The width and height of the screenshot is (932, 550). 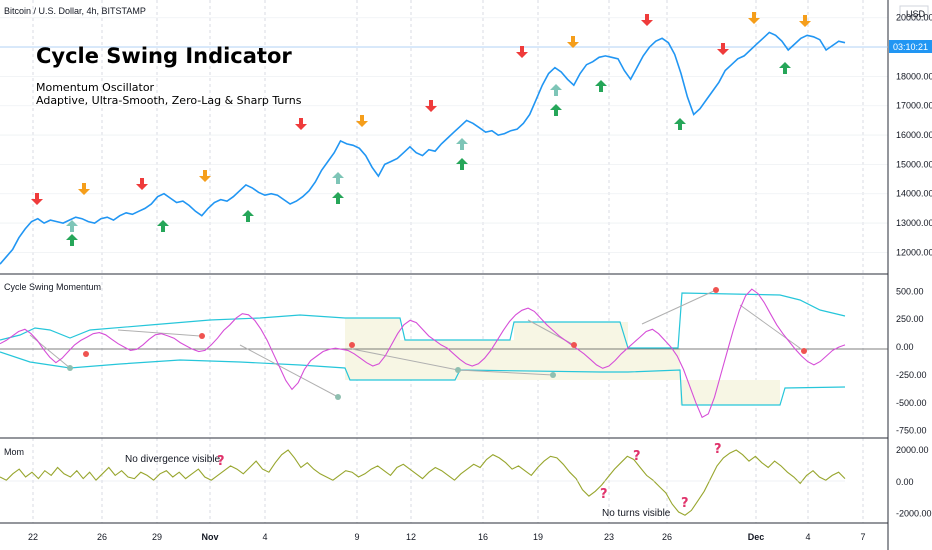 I want to click on question-mark-1: ?, so click(x=221, y=461).